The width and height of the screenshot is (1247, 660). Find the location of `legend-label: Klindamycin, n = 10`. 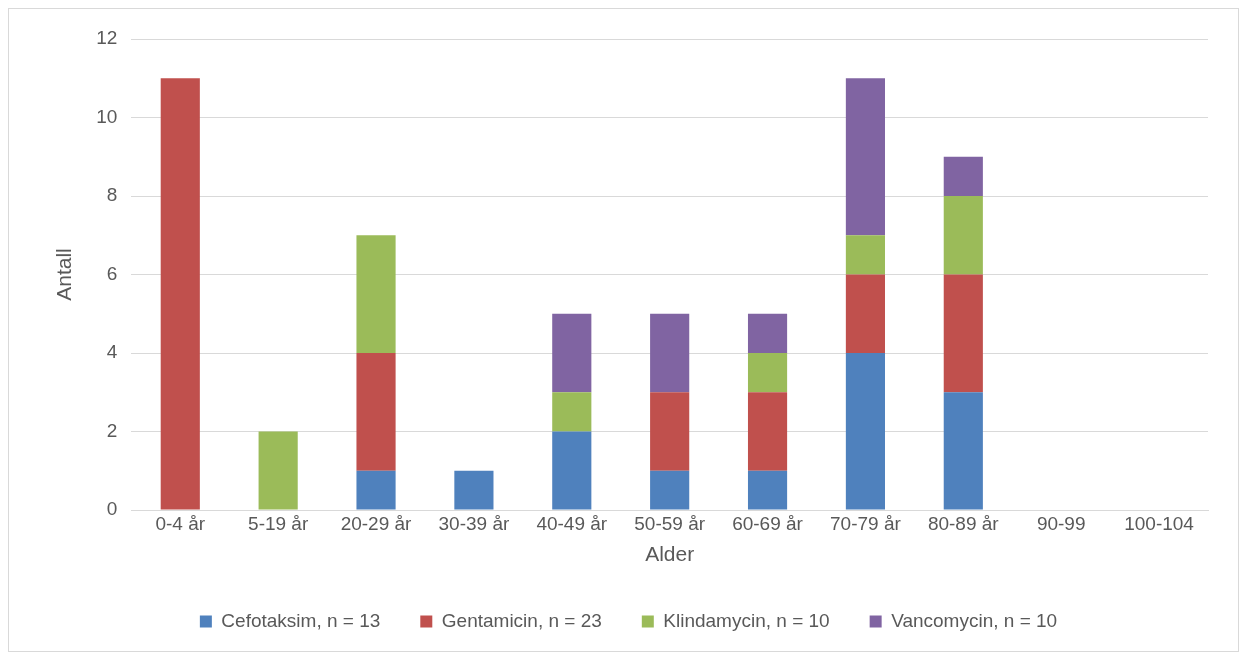

legend-label: Klindamycin, n = 10 is located at coordinates (746, 620).